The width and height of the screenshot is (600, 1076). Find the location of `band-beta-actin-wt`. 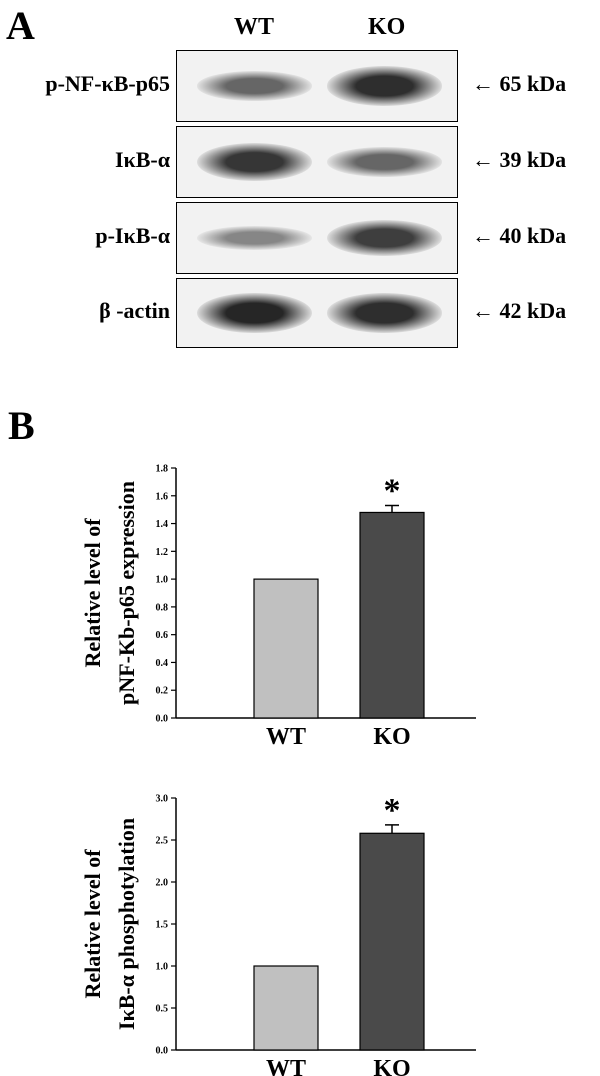

band-beta-actin-wt is located at coordinates (254, 313).